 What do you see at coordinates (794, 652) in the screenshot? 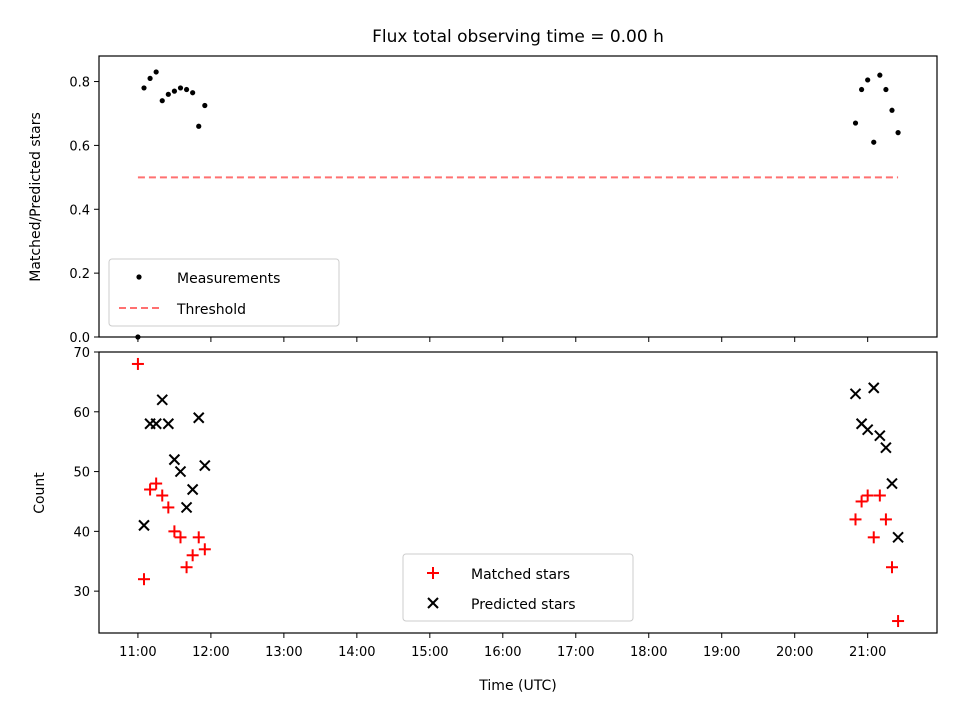
I see `x-tick-label: 20:00` at bounding box center [794, 652].